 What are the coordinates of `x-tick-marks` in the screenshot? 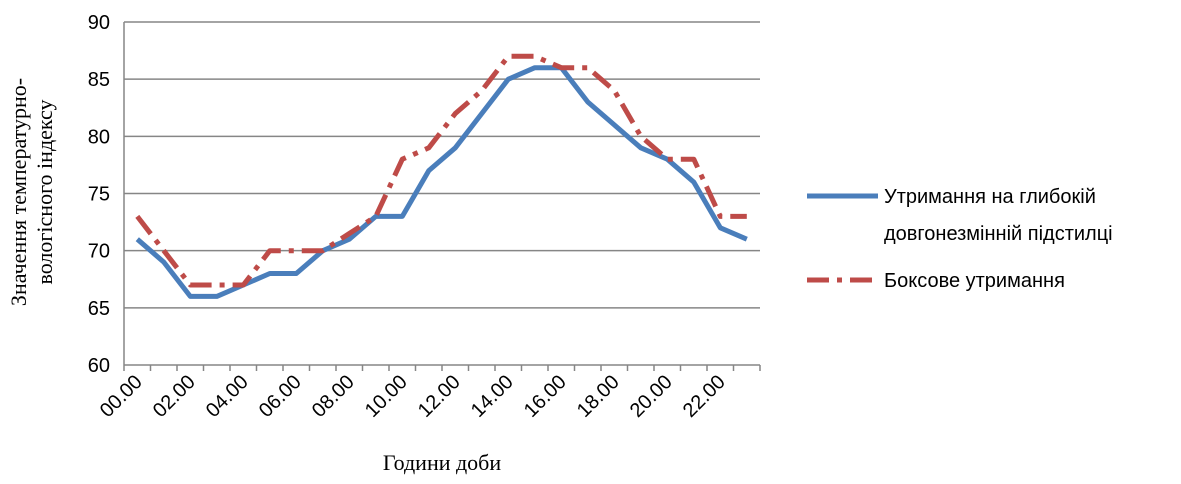 It's located at (442, 368).